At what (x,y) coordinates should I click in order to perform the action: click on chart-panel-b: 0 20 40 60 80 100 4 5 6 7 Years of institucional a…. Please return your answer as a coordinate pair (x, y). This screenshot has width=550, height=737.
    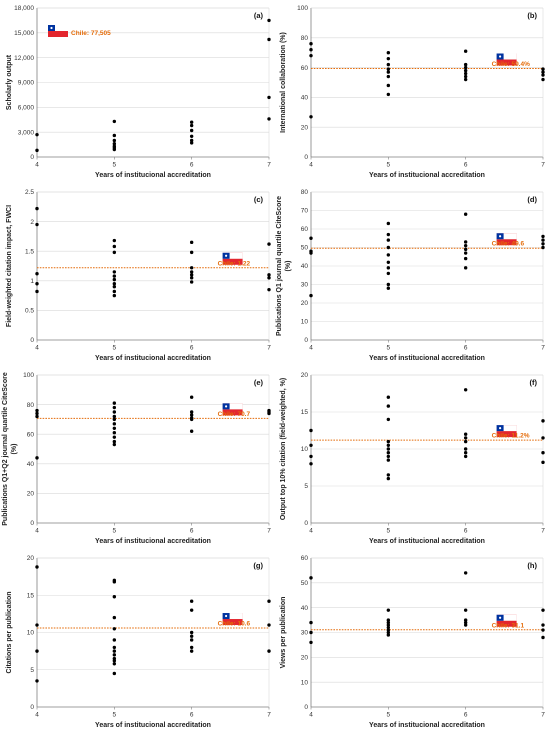
    Looking at the image, I should click on (412, 92).